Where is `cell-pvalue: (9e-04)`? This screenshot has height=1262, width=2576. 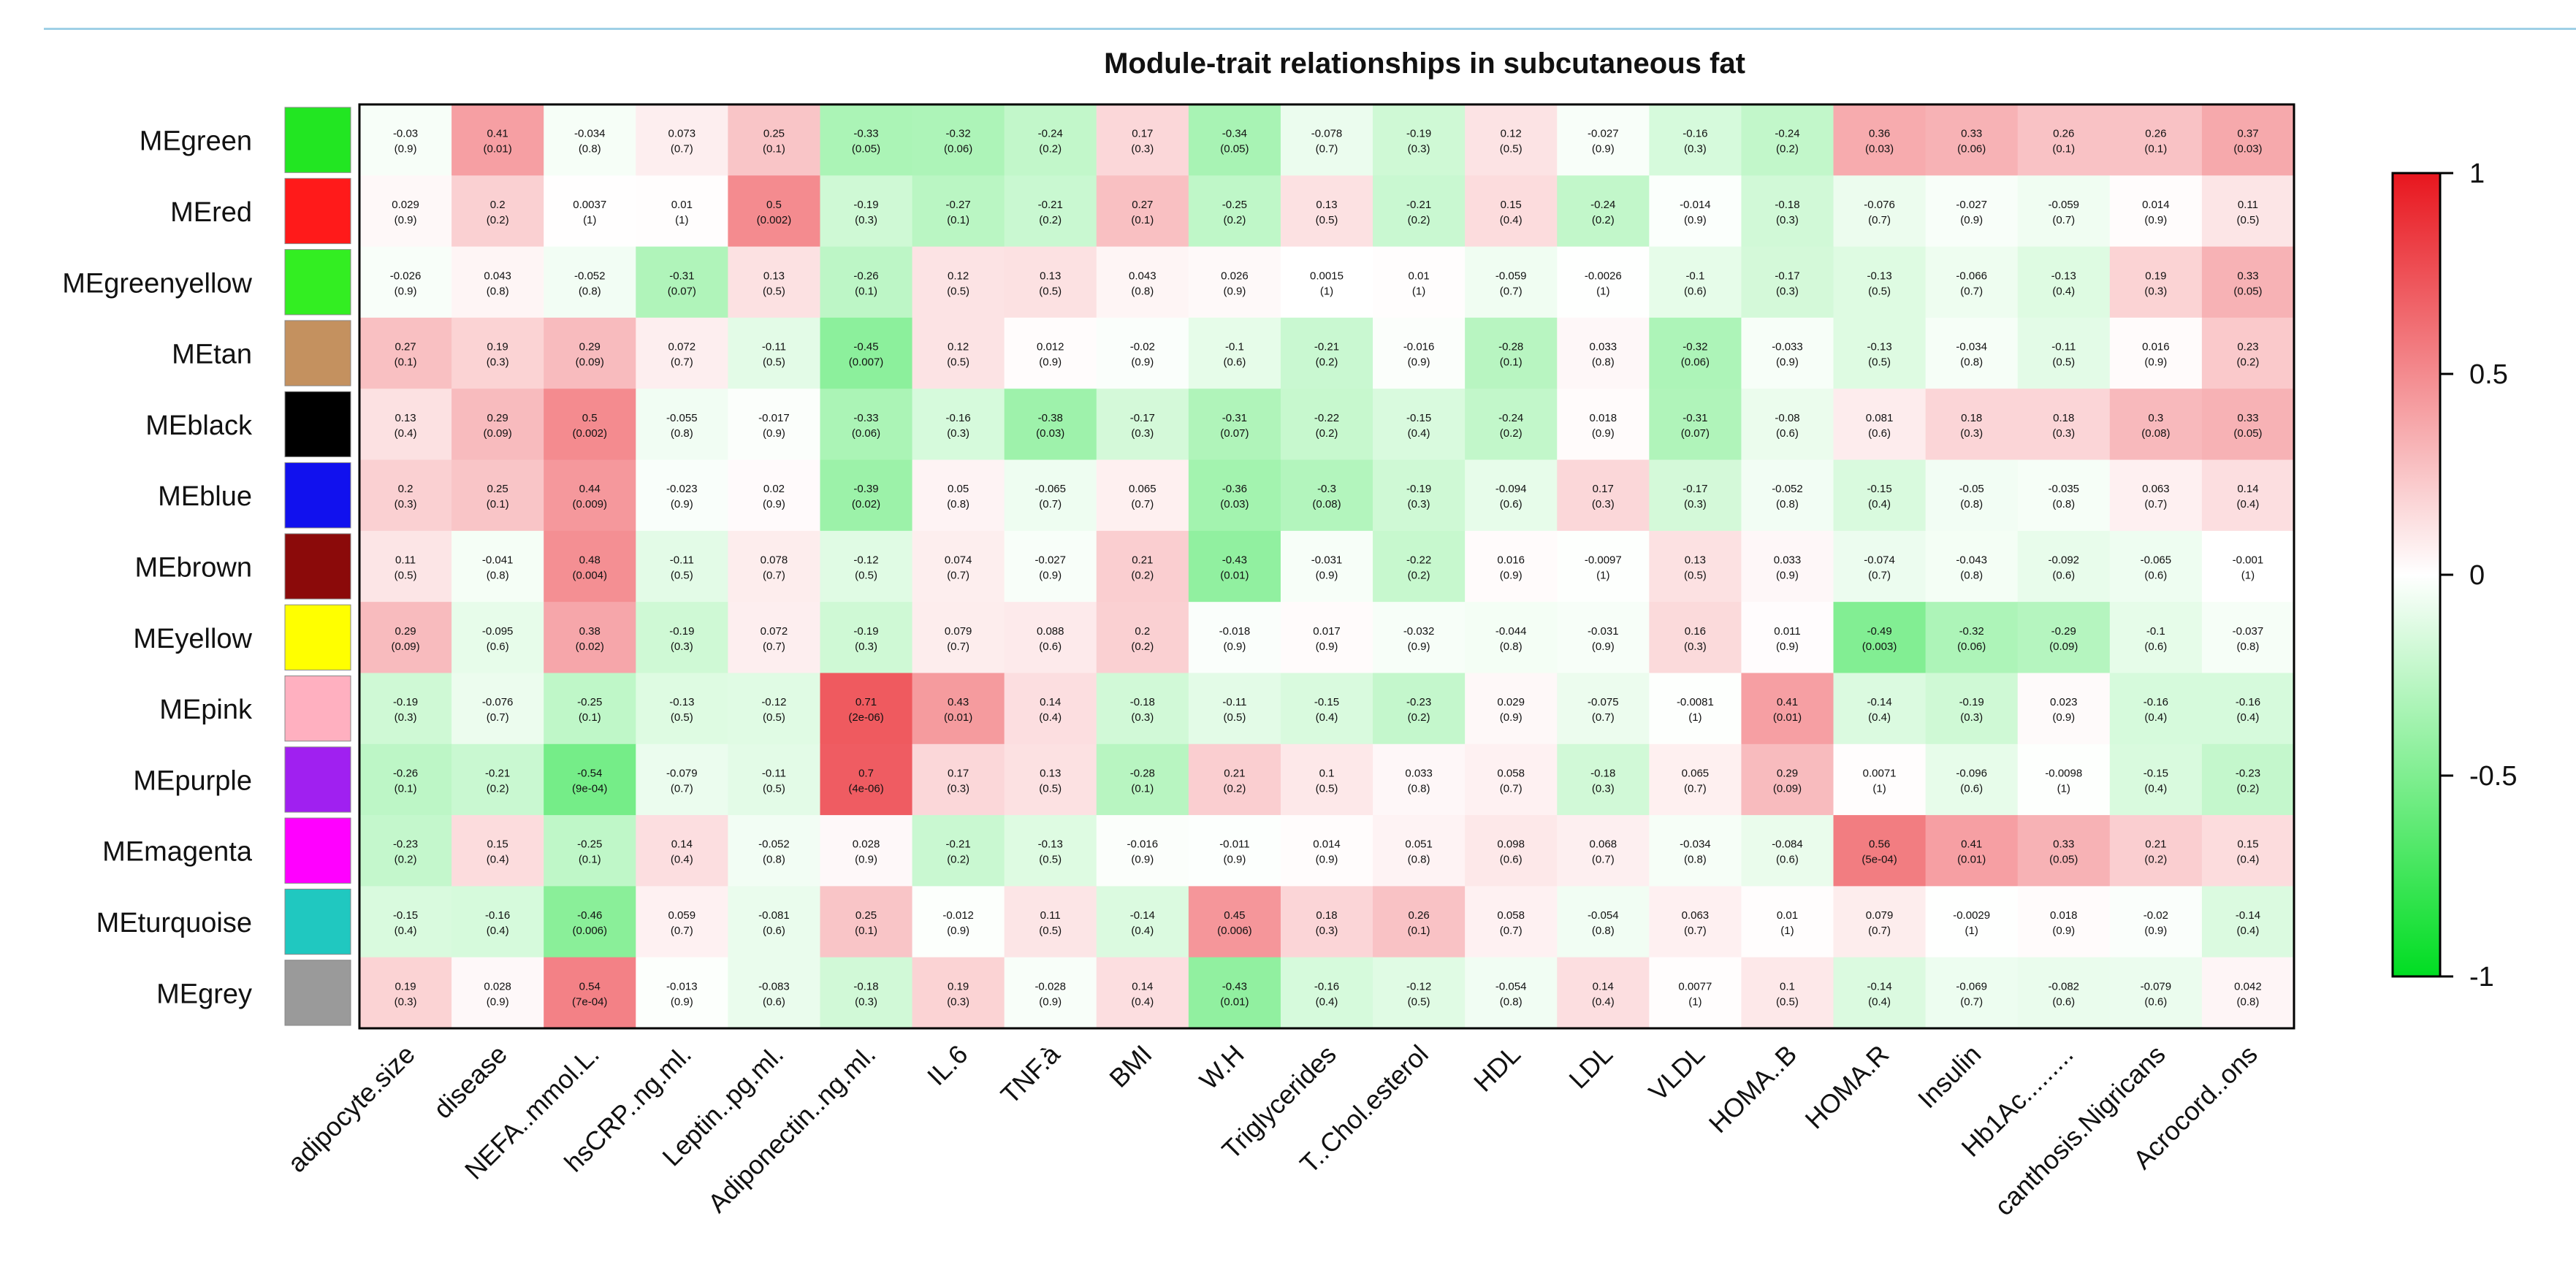
cell-pvalue: (9e-04) is located at coordinates (589, 788).